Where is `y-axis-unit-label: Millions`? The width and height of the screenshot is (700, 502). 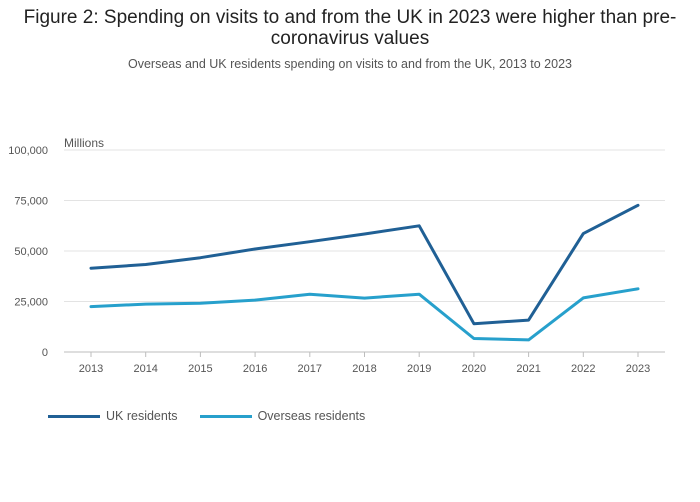 y-axis-unit-label: Millions is located at coordinates (84, 143).